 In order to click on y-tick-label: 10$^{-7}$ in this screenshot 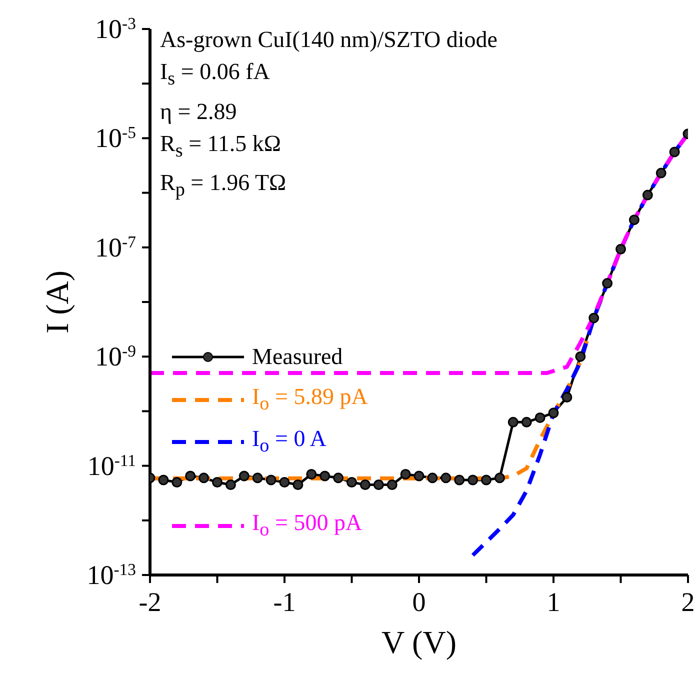, I will do `click(115, 247)`.